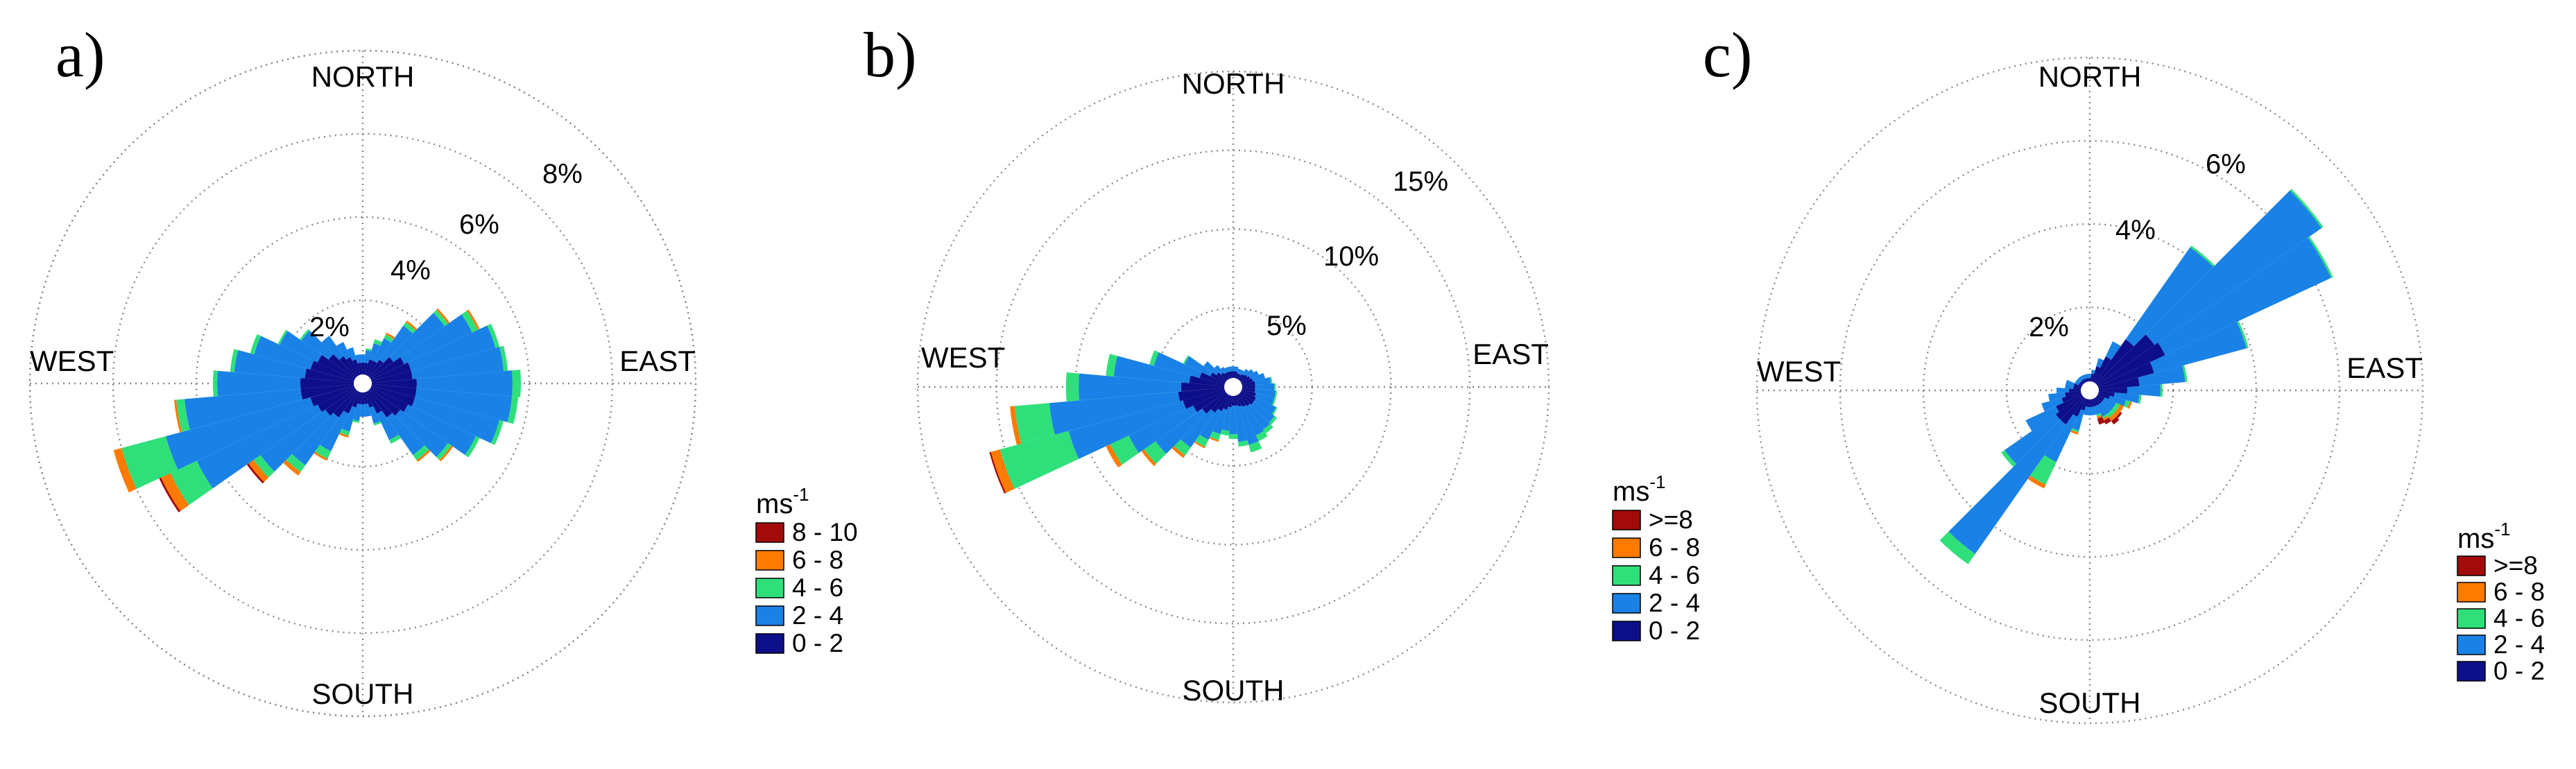  Describe the element at coordinates (2135, 230) in the screenshot. I see `ring-label-c-4: 4%` at that location.